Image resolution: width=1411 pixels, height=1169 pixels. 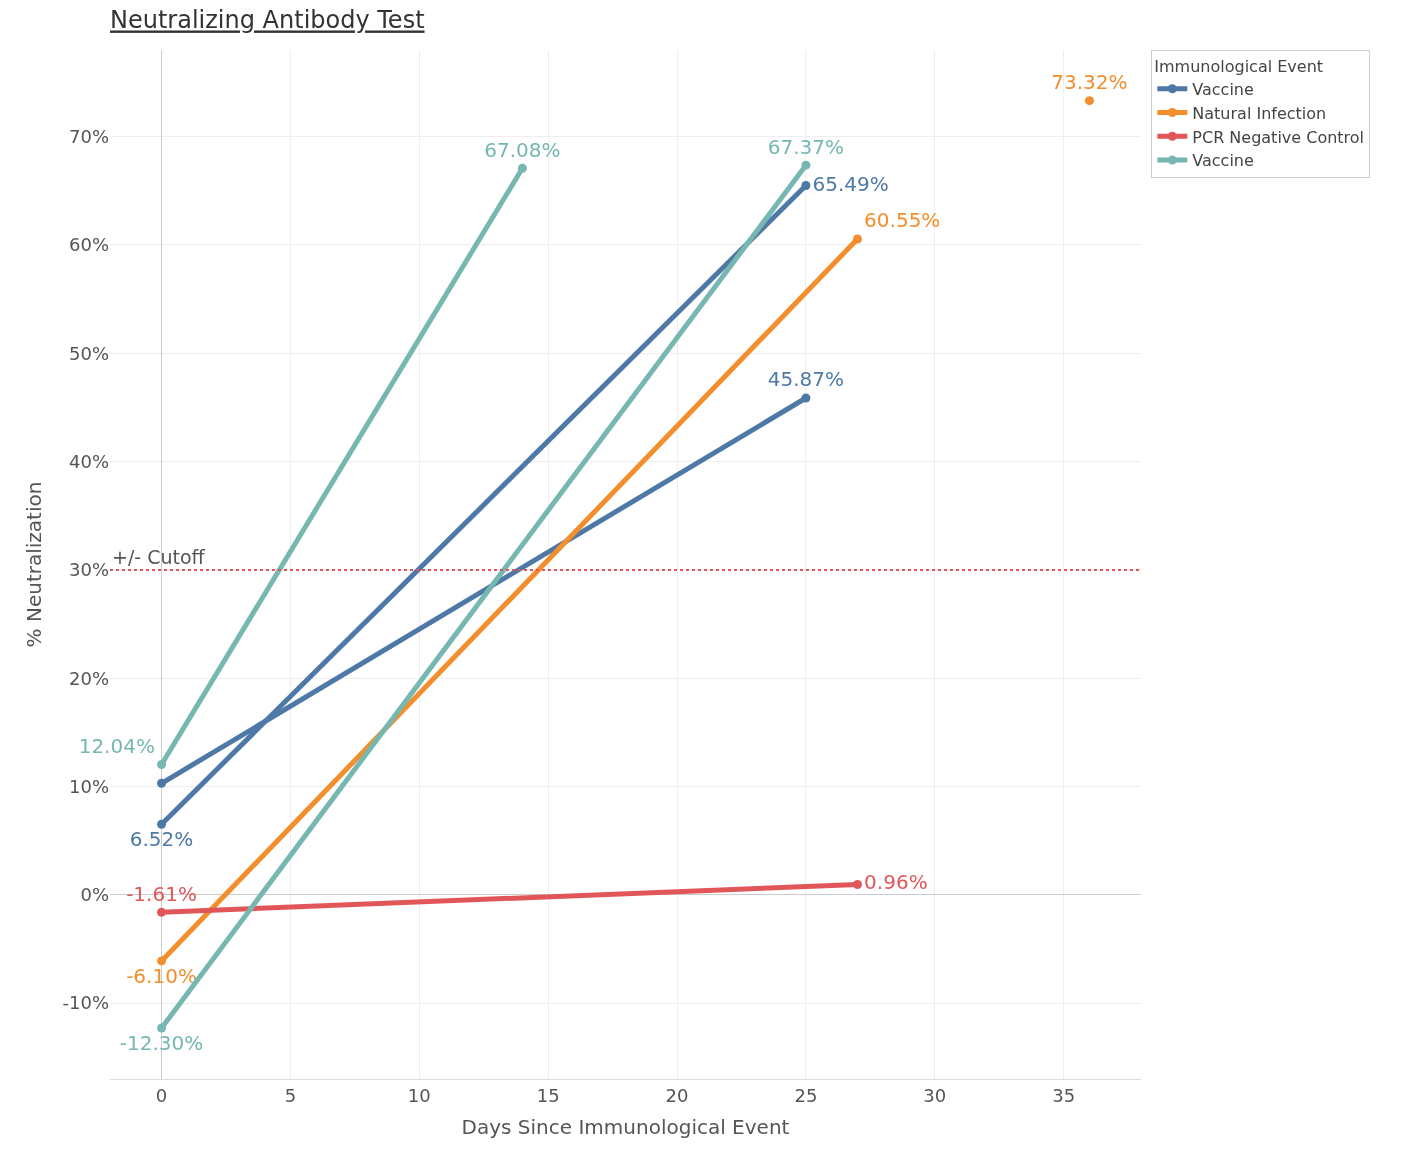 What do you see at coordinates (161, 1042) in the screenshot?
I see `data-label: -12.30%` at bounding box center [161, 1042].